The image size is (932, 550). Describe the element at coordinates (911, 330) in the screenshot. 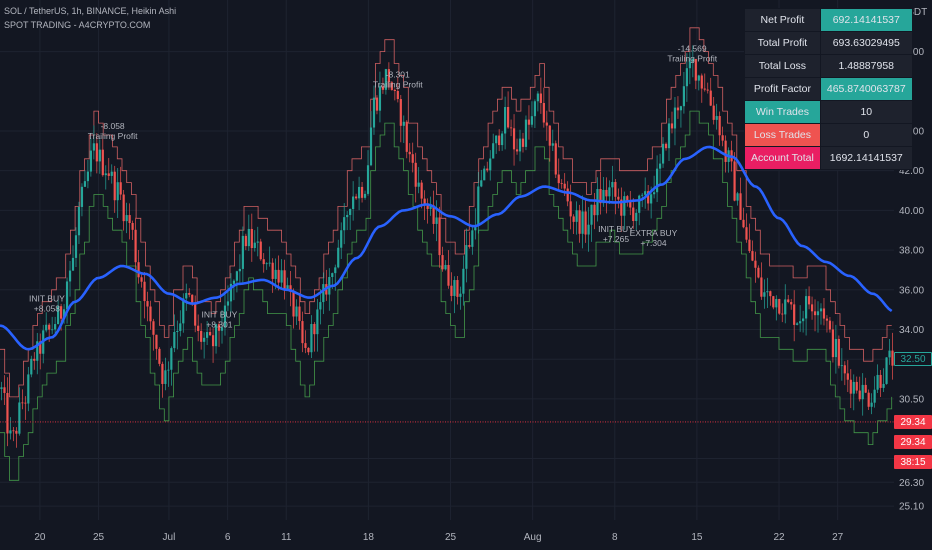

I see `y-tick-label: 34.00` at that location.